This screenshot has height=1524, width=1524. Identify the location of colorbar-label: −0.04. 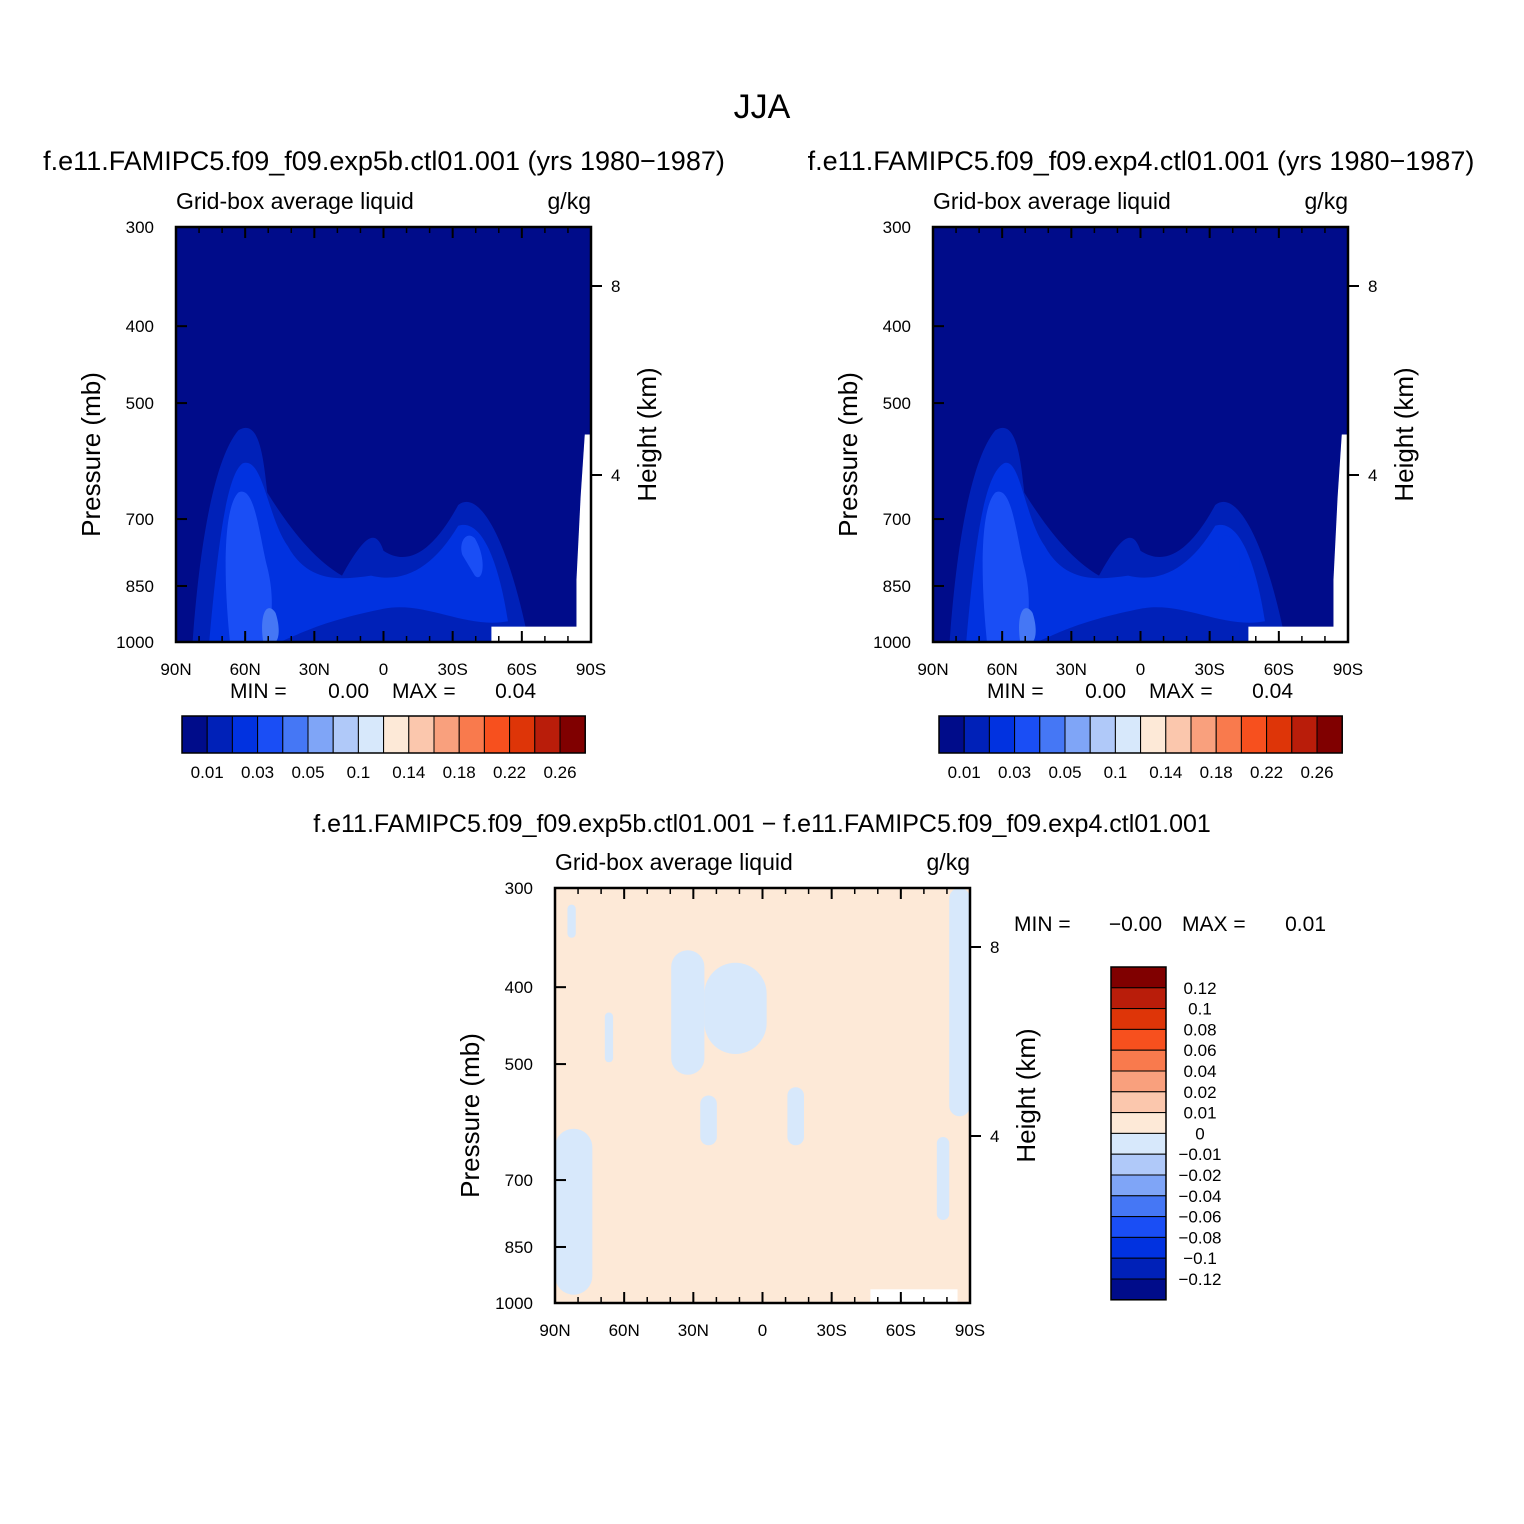
(1199, 1196).